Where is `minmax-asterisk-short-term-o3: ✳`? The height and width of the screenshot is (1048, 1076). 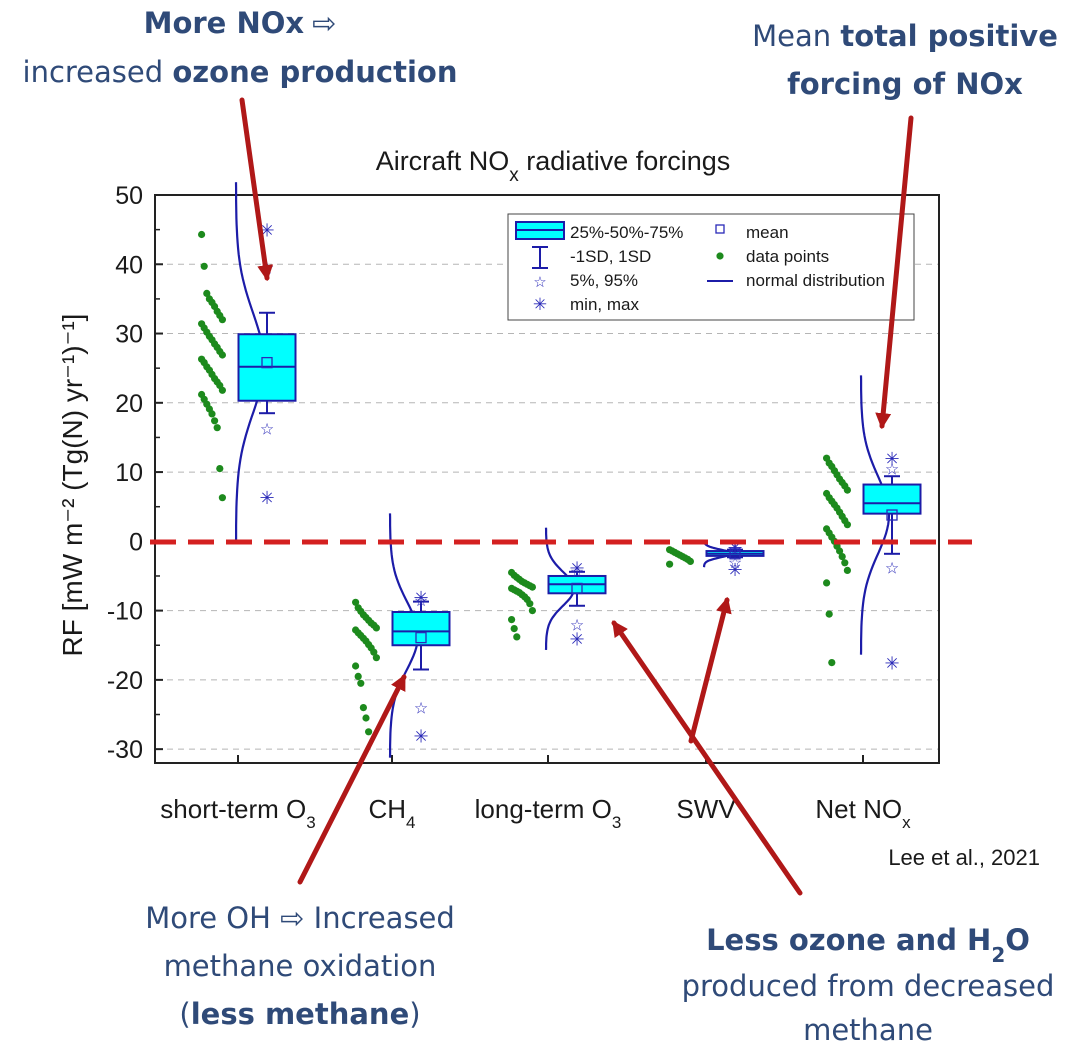 minmax-asterisk-short-term-o3: ✳ is located at coordinates (266, 498).